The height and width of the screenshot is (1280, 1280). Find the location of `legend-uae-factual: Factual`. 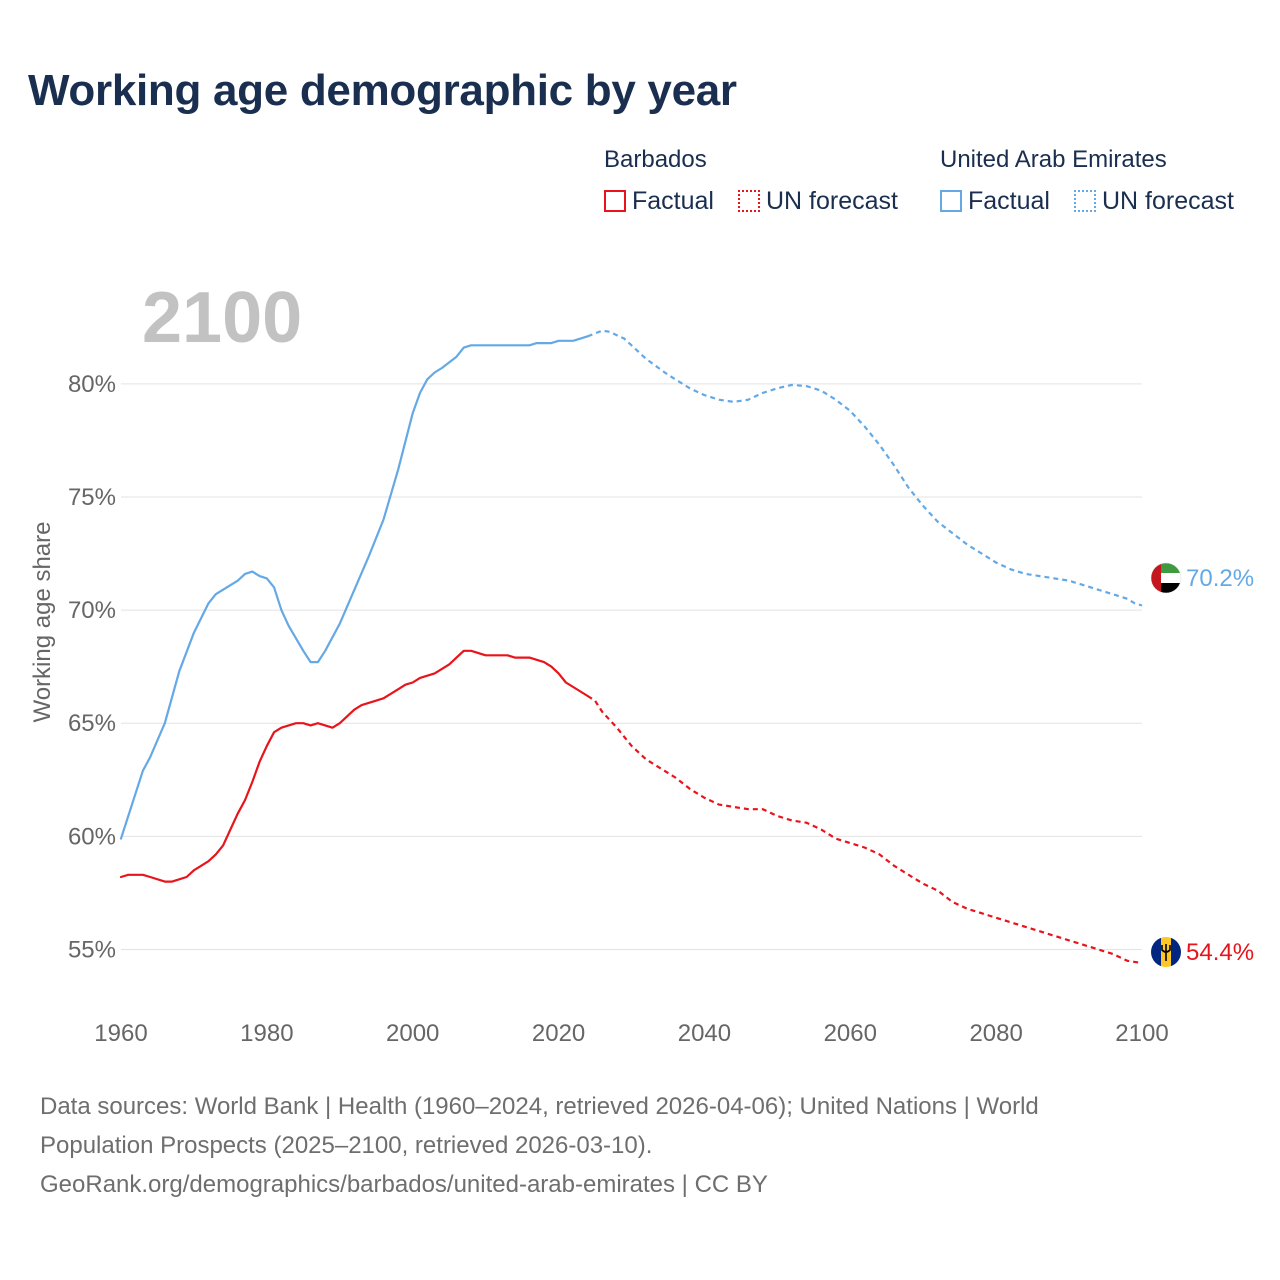

legend-uae-factual: Factual is located at coordinates (995, 201).